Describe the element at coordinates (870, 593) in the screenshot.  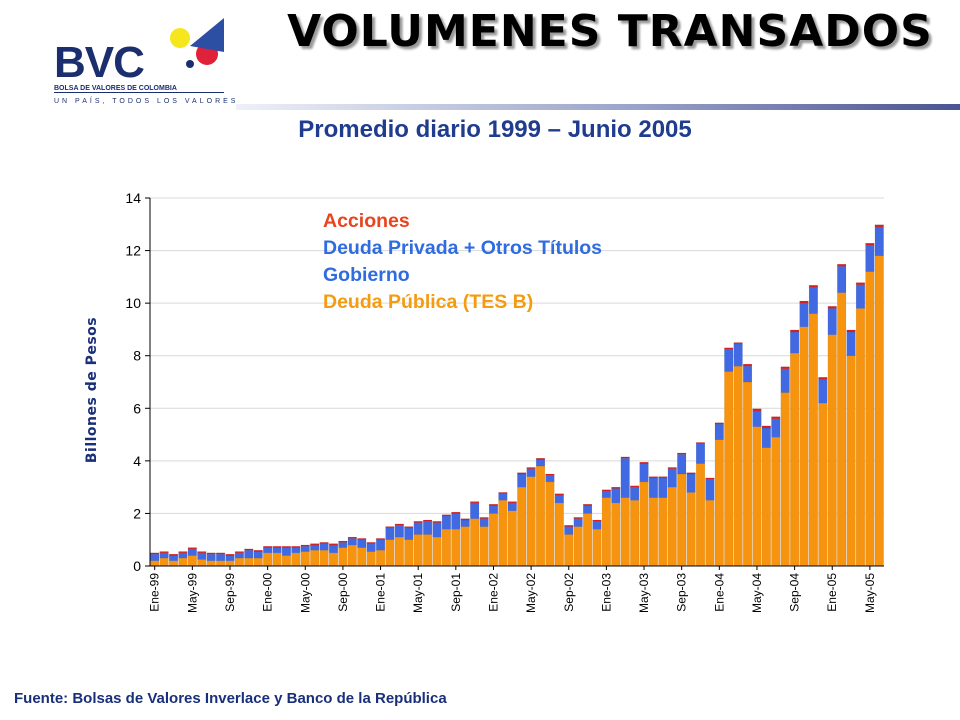
I see `x-tick-label: May-05` at that location.